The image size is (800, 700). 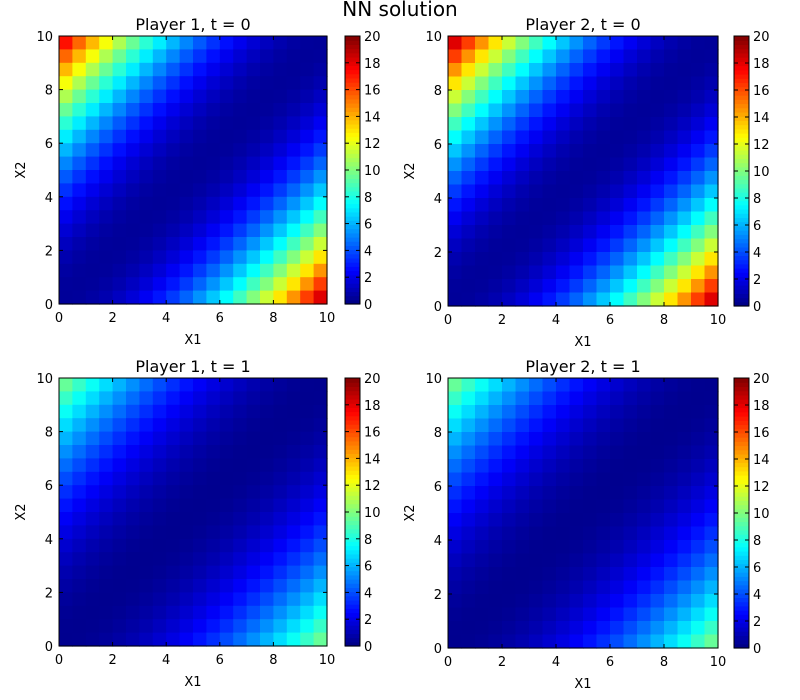 What do you see at coordinates (433, 37) in the screenshot?
I see `y-tick-label: 10` at bounding box center [433, 37].